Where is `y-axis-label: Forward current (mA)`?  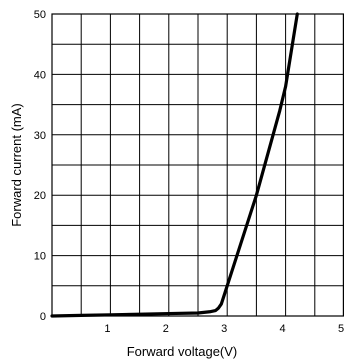
y-axis-label: Forward current (mA) is located at coordinates (16, 165).